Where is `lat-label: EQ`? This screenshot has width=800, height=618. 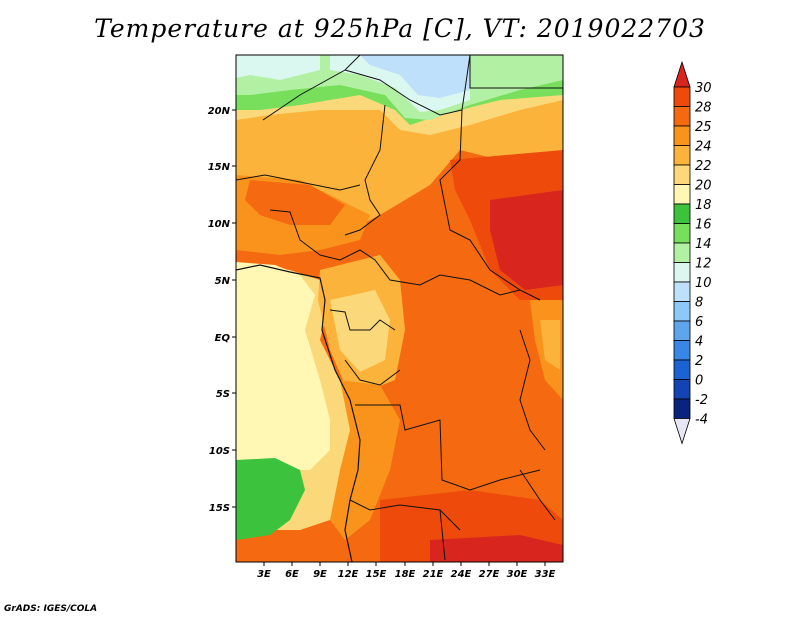 lat-label: EQ is located at coordinates (223, 338).